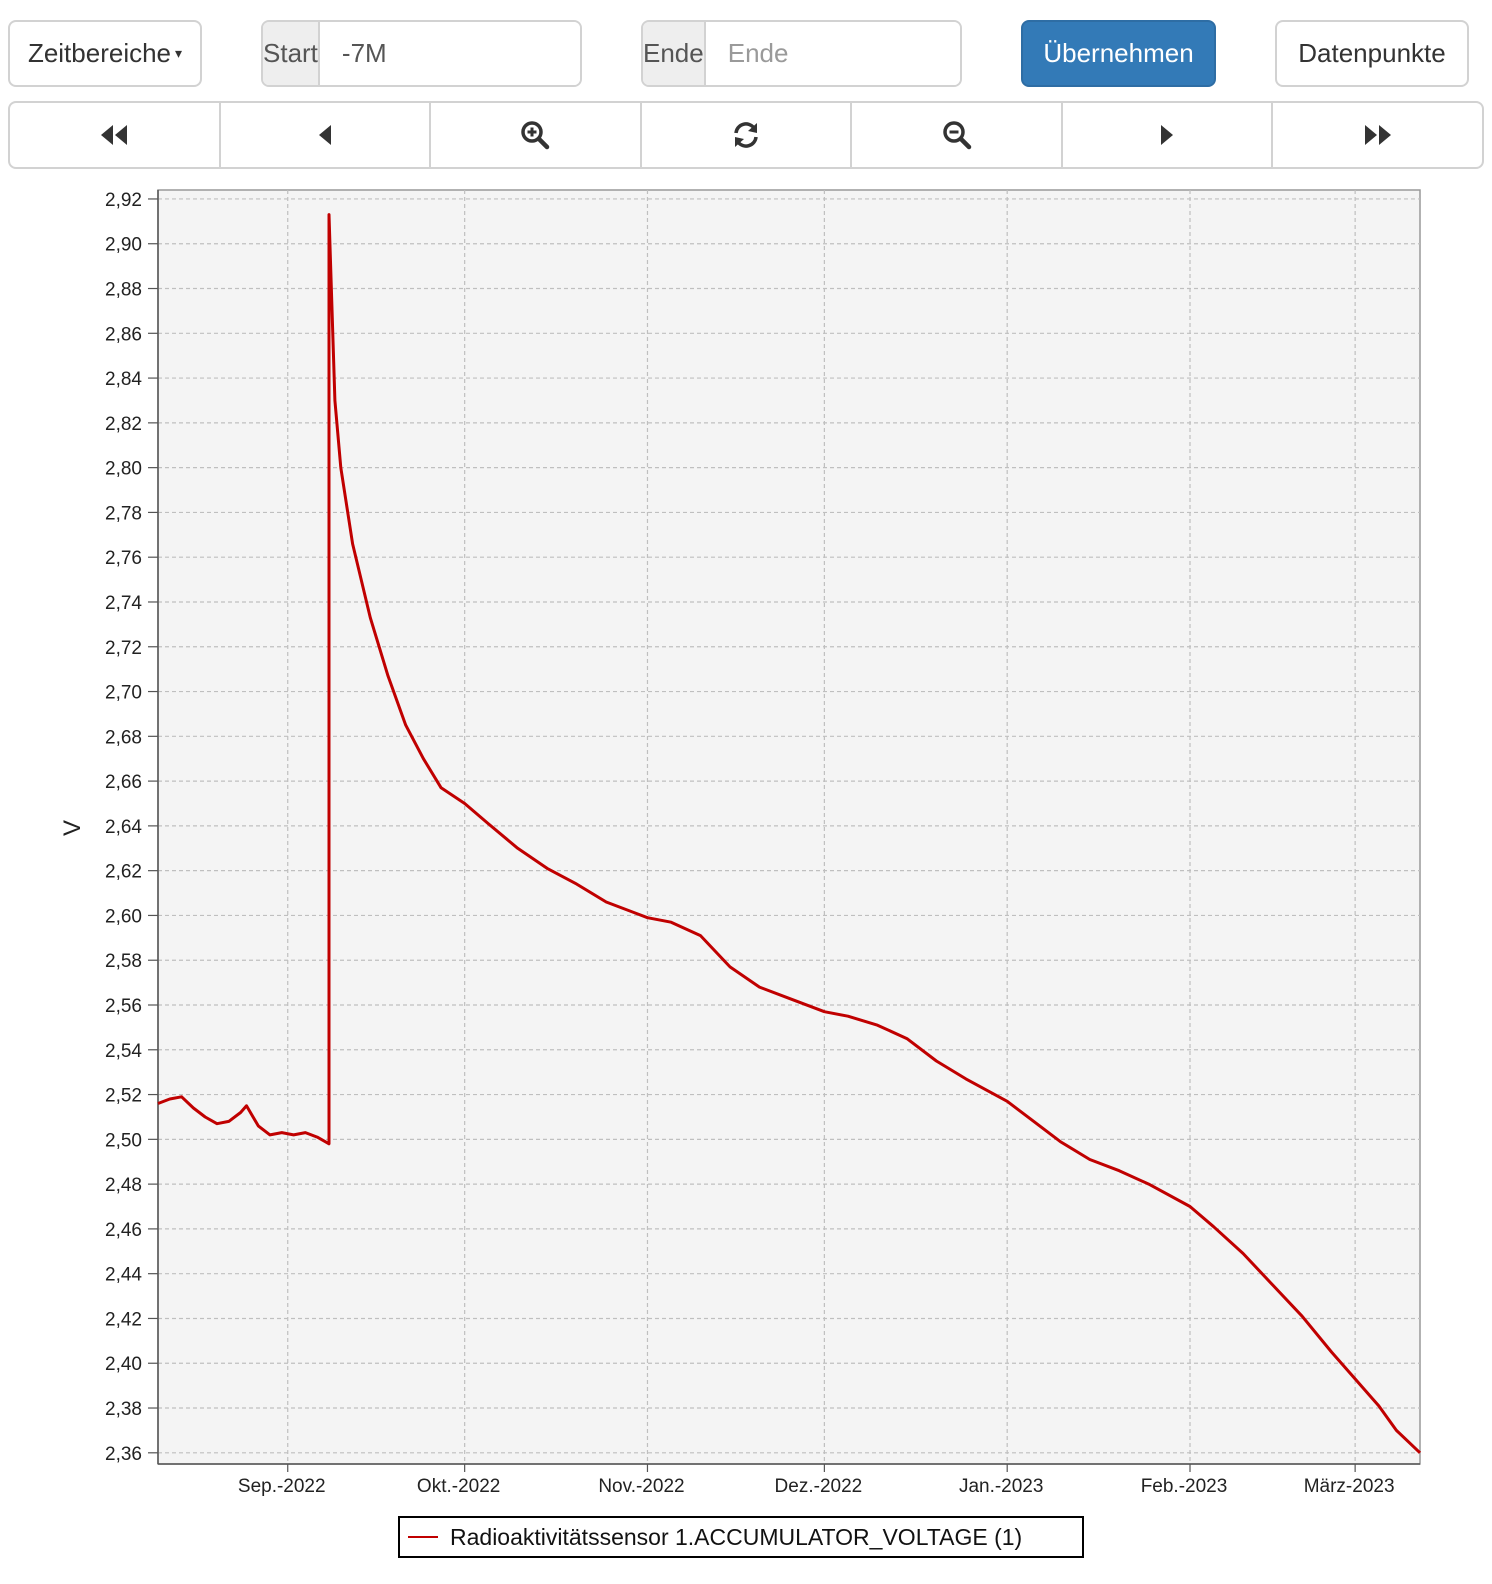  Describe the element at coordinates (1349, 1486) in the screenshot. I see `x-tick-label: März-2023` at that location.